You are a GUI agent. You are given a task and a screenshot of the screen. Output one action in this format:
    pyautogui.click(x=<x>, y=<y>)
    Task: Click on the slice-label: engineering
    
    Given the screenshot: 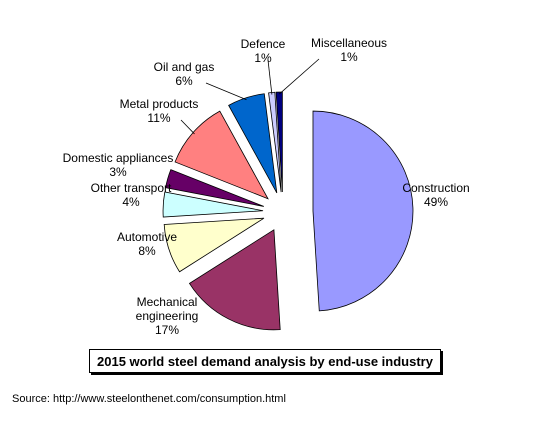 What is the action you would take?
    pyautogui.click(x=167, y=316)
    